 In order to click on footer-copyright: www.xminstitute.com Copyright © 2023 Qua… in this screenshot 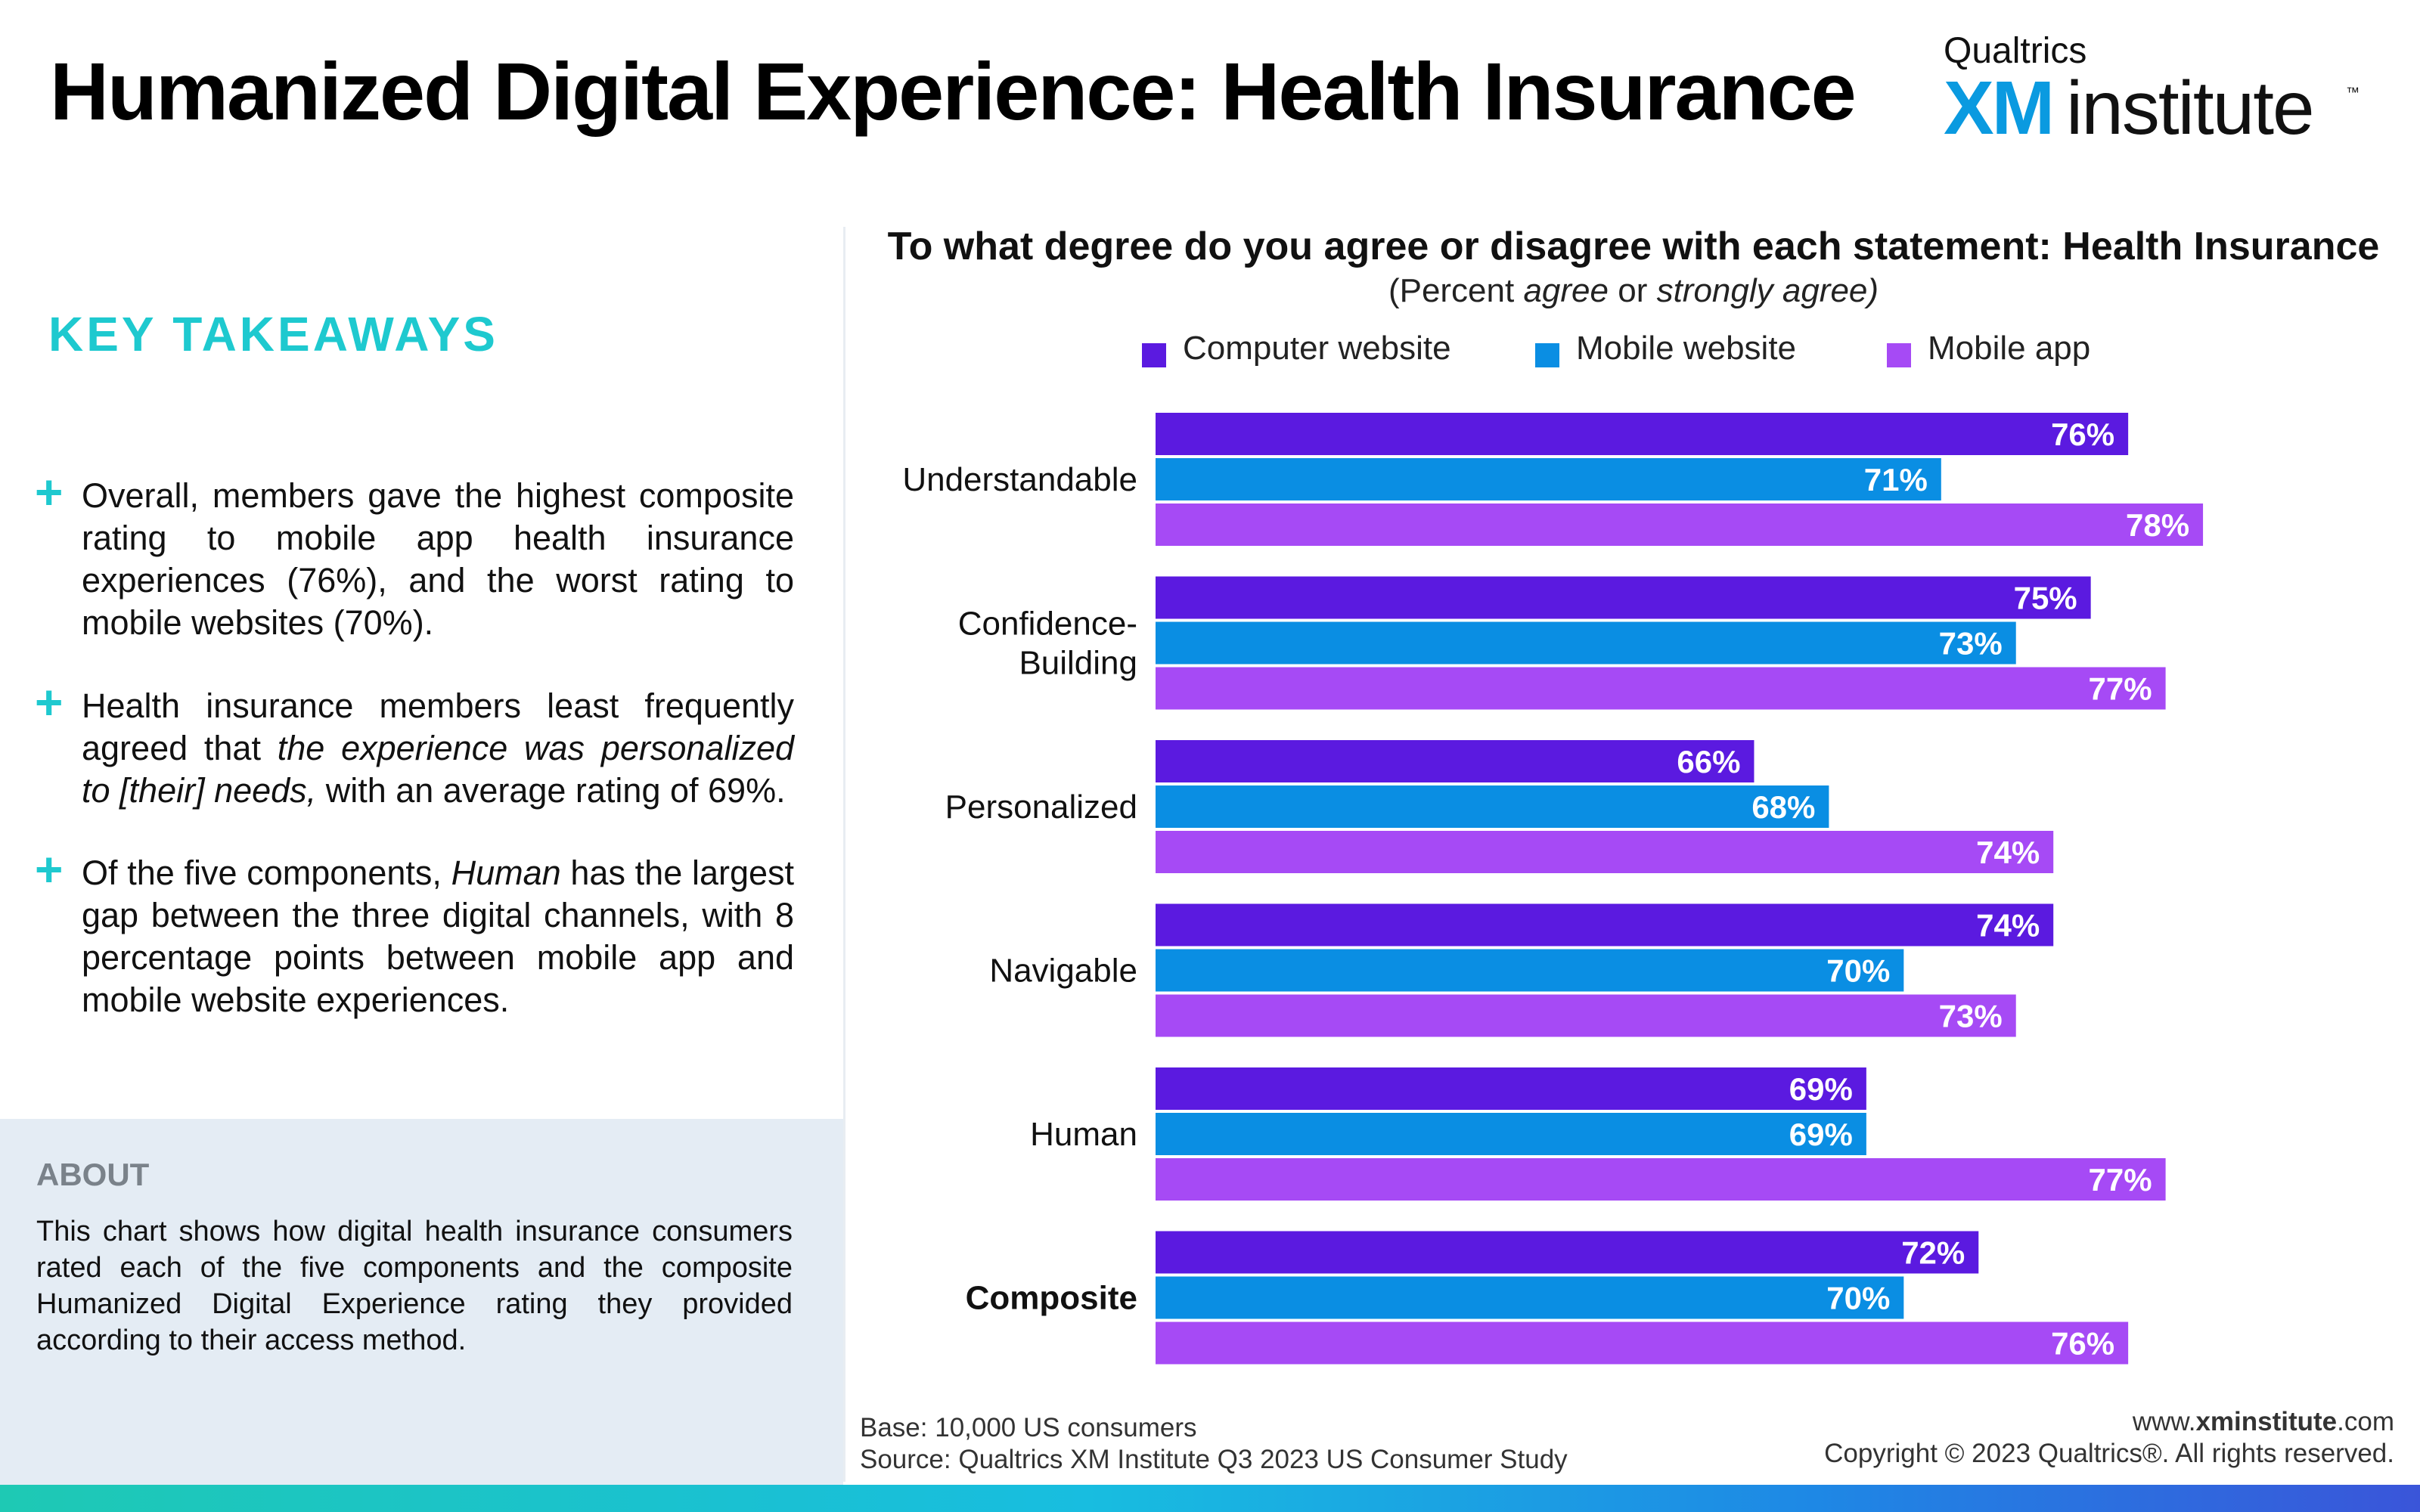, I will do `click(2109, 1438)`.